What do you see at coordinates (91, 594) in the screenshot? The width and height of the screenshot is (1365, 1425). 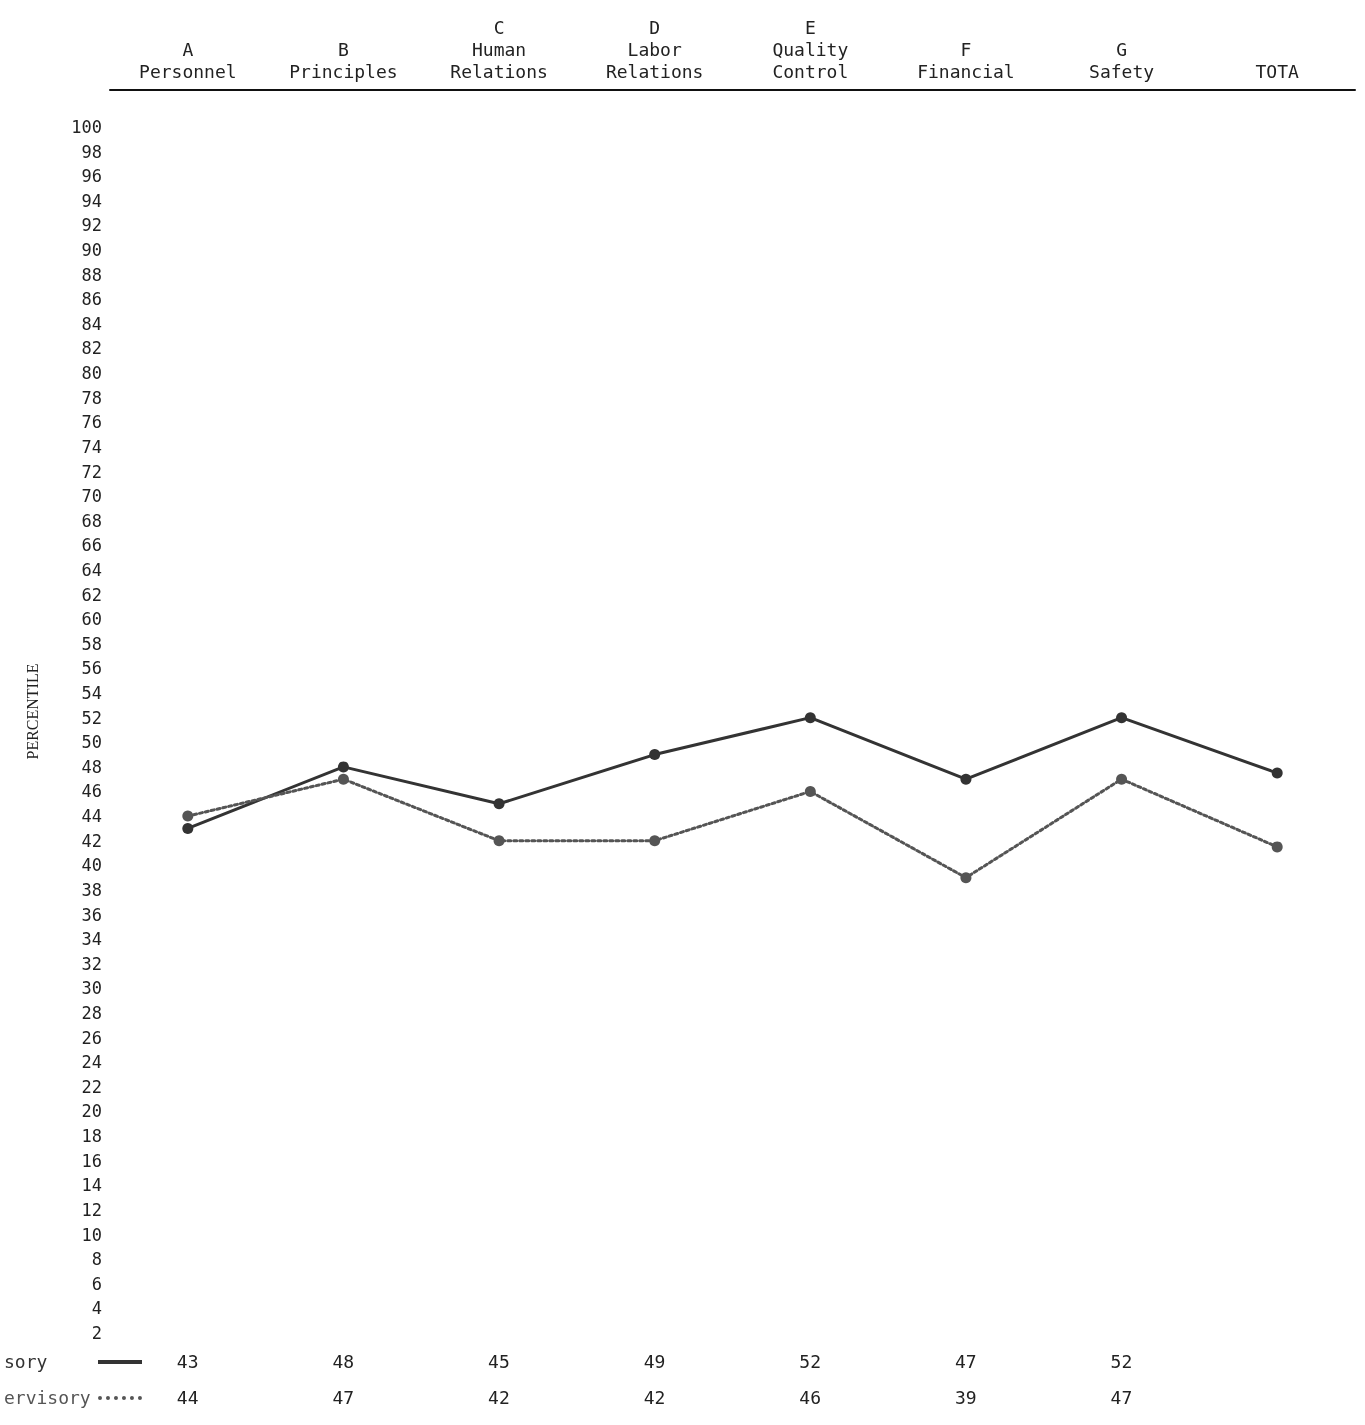 I see `y-tick-label: 62` at bounding box center [91, 594].